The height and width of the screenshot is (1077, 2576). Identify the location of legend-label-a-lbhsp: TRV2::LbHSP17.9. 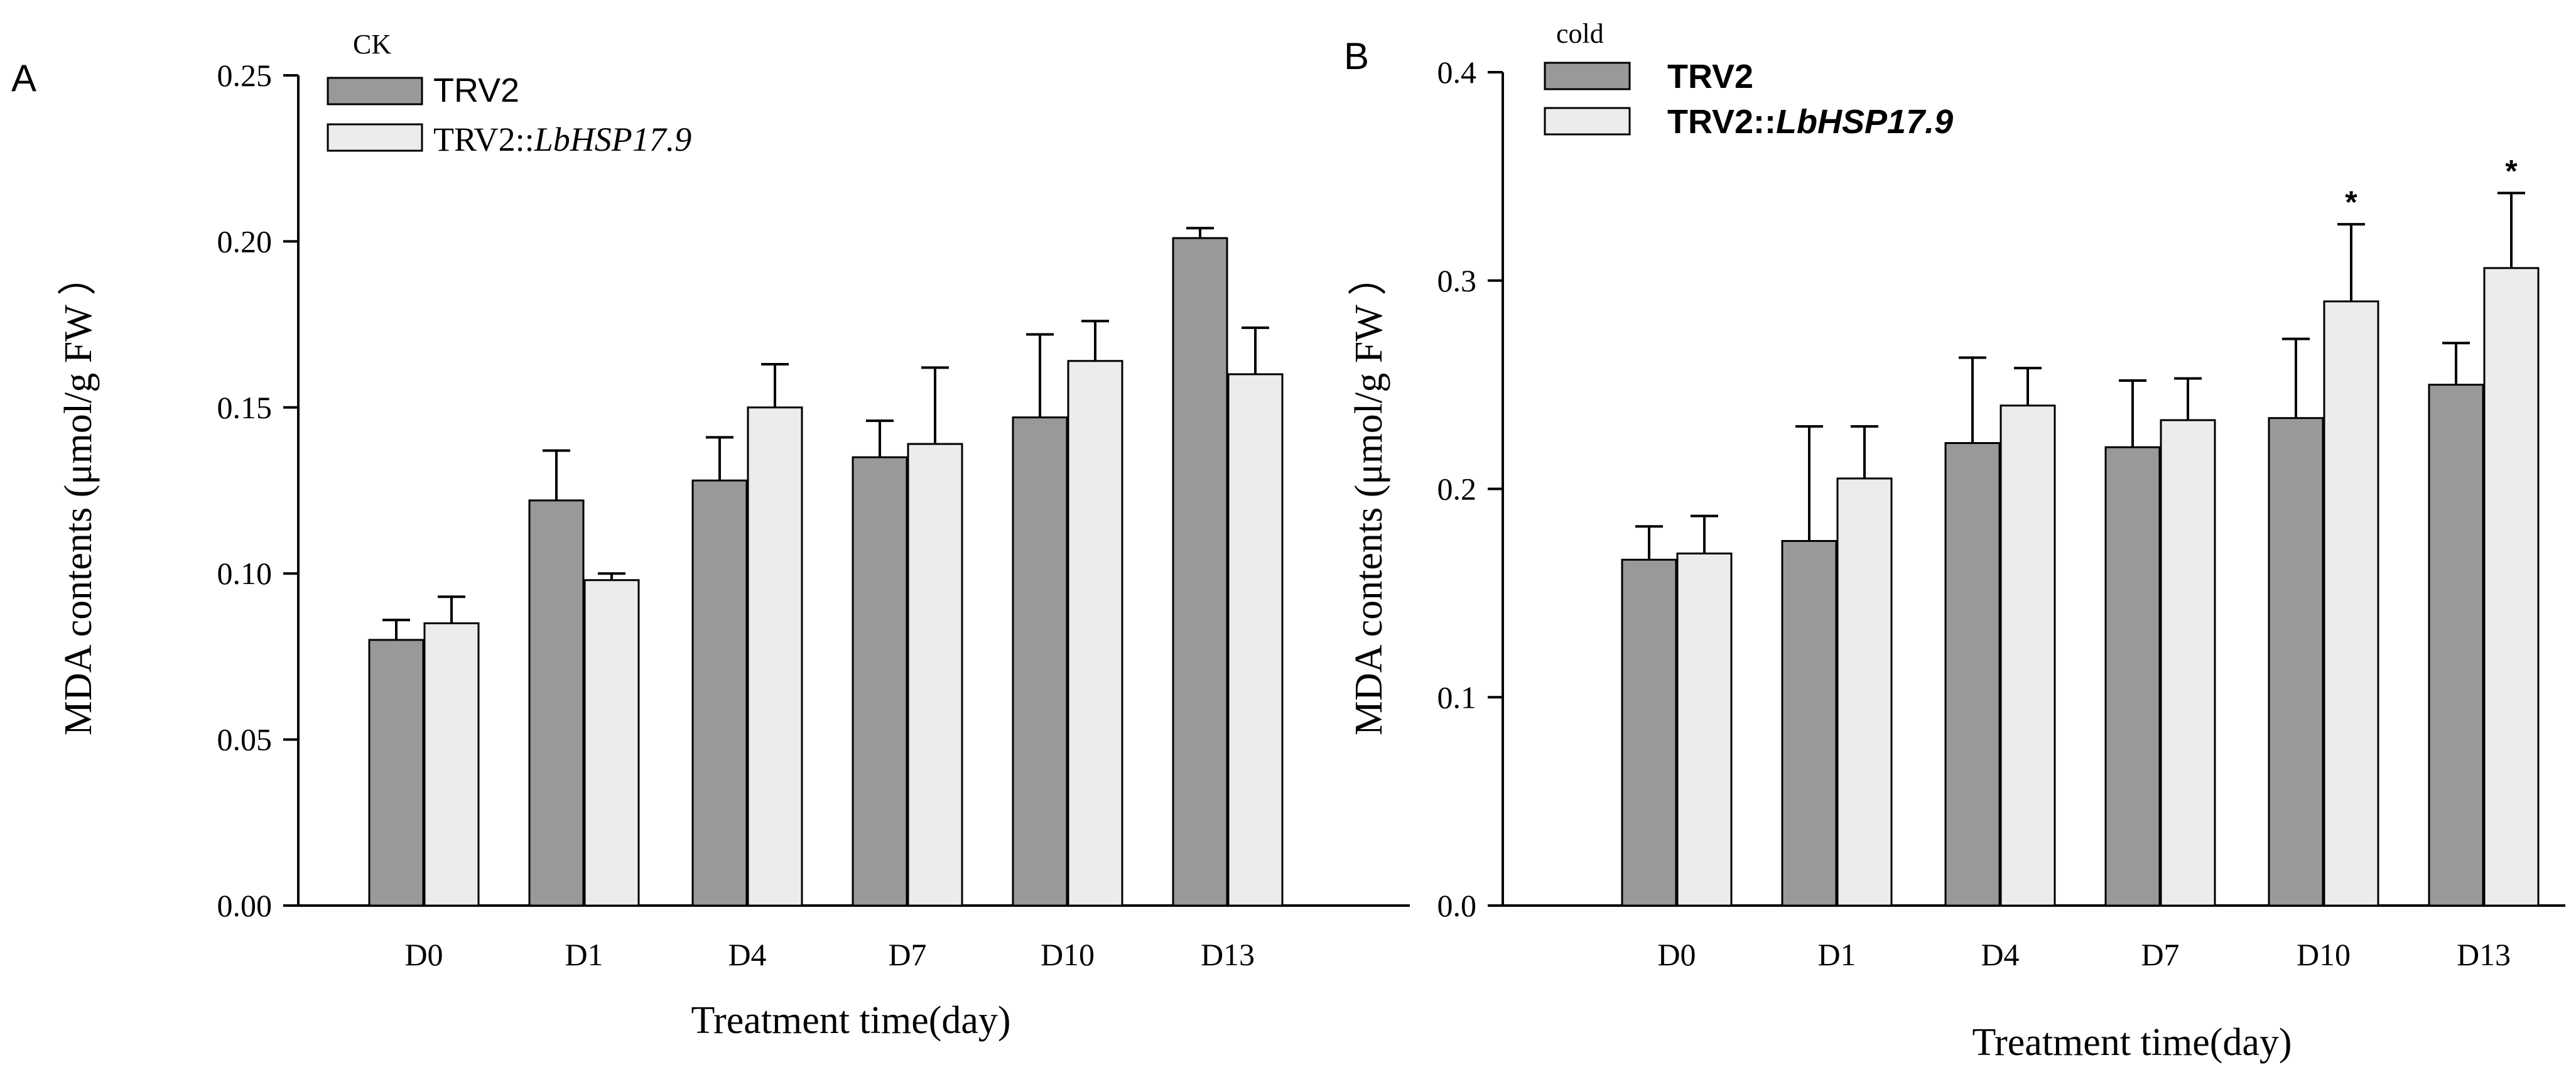
(562, 139).